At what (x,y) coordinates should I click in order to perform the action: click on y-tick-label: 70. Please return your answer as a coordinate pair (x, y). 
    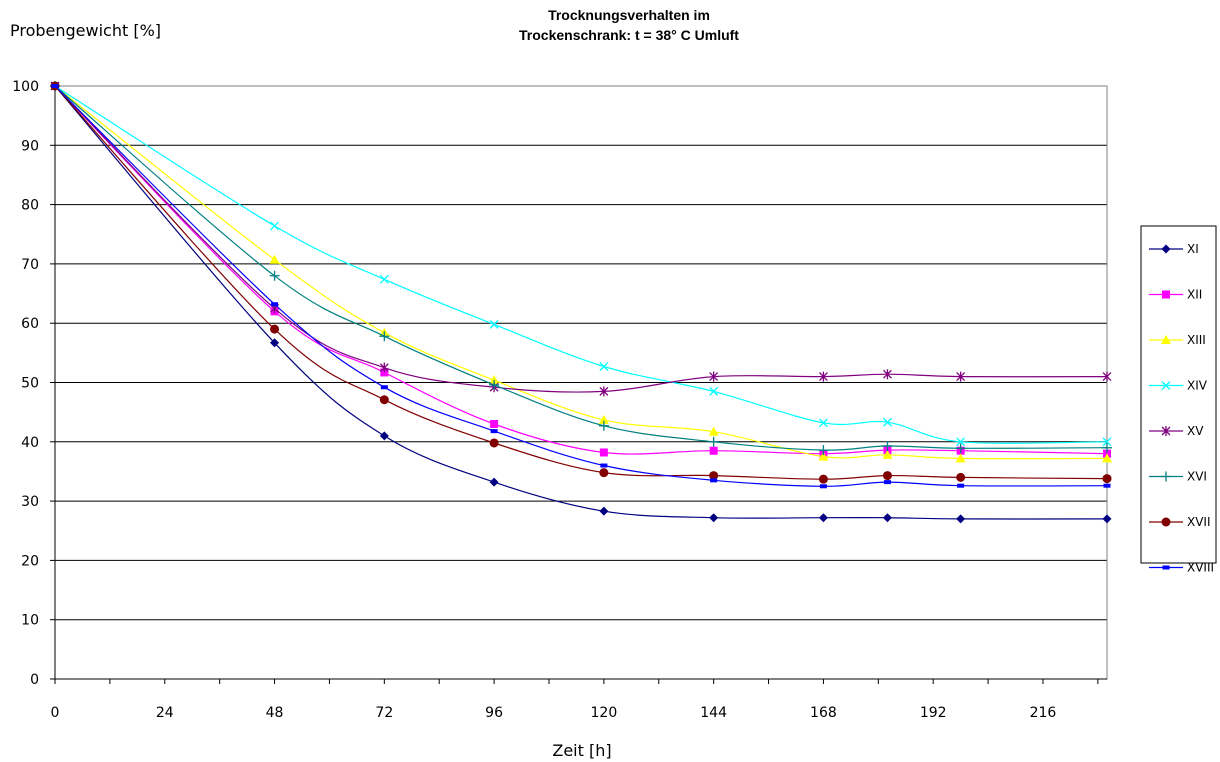
    Looking at the image, I should click on (30, 265).